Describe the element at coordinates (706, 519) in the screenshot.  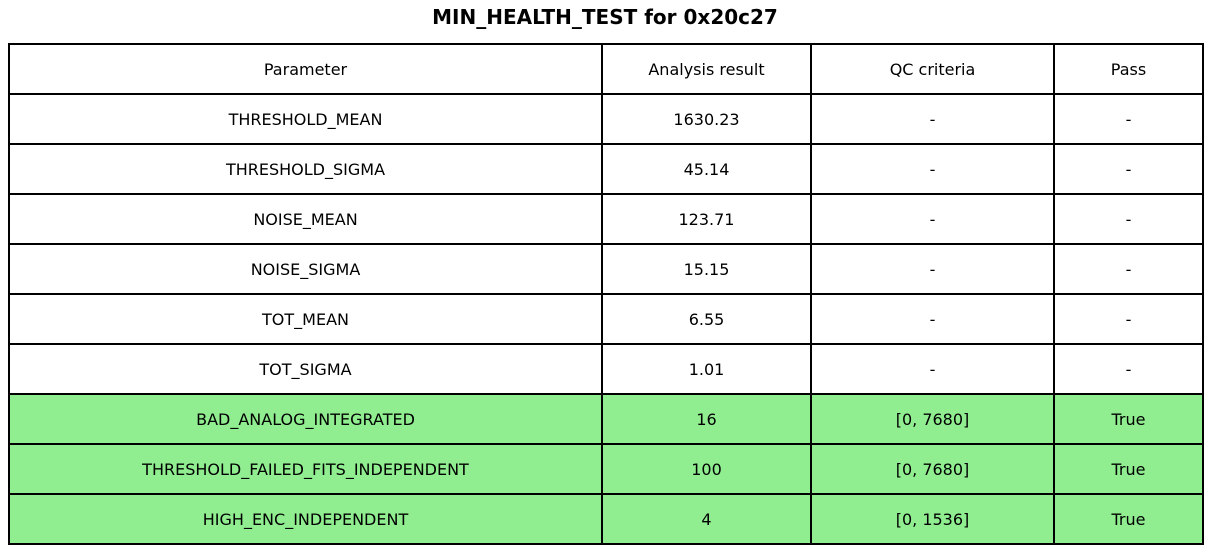
I see `cell-analysis-result: 4` at that location.